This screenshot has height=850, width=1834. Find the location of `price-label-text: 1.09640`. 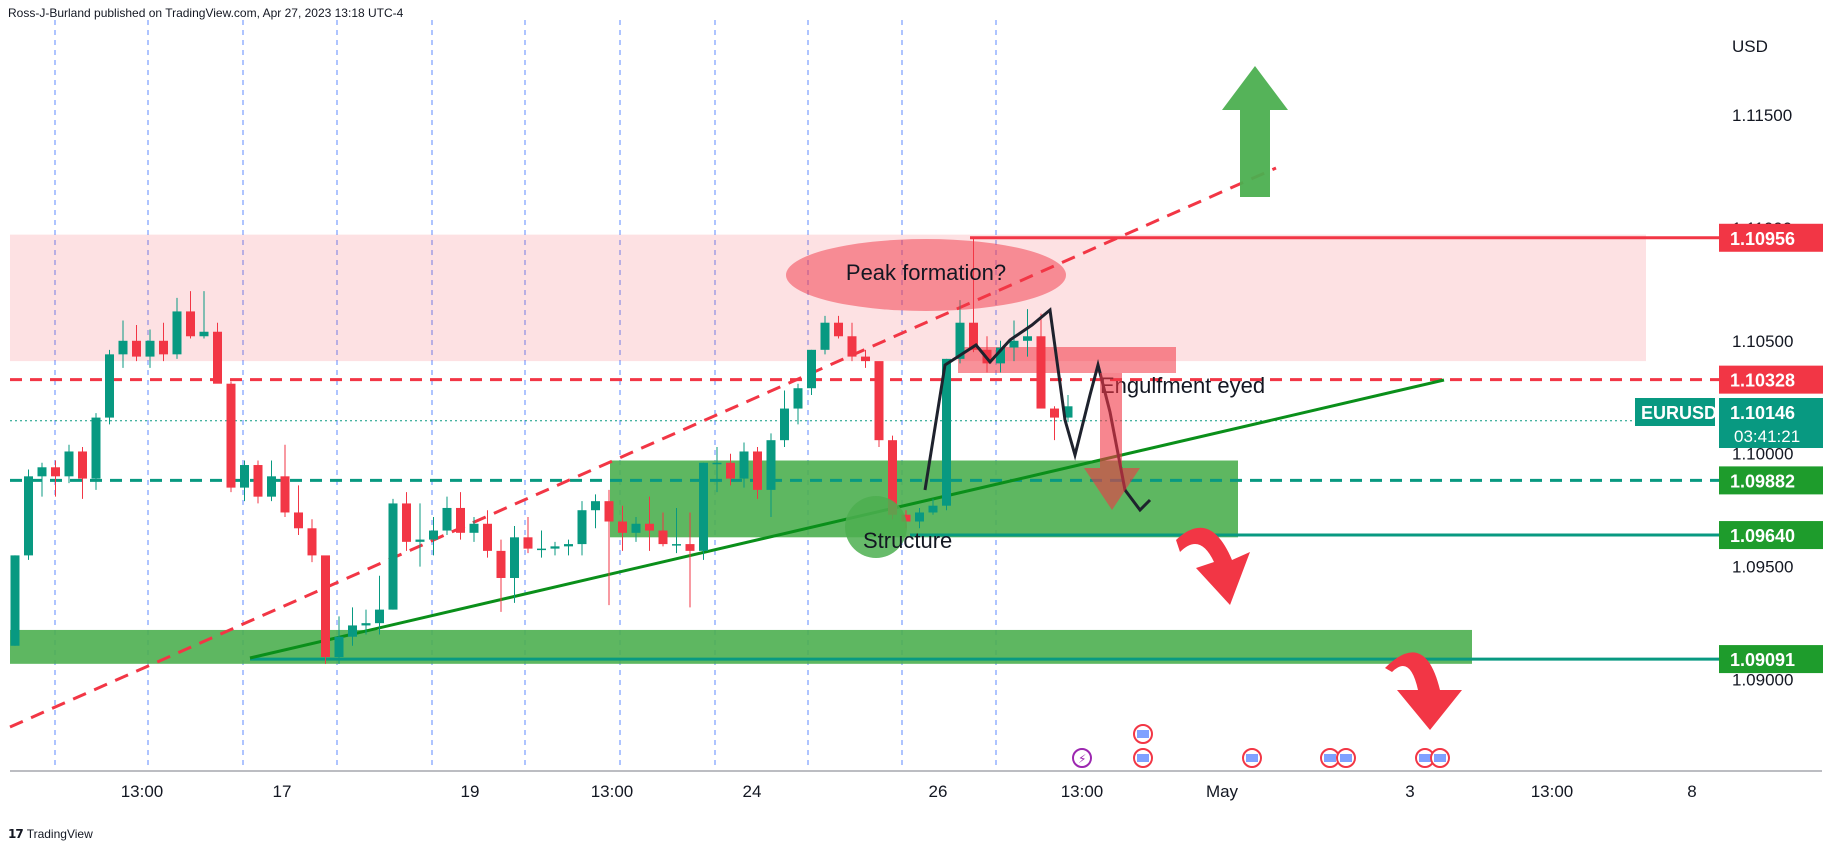

price-label-text: 1.09640 is located at coordinates (1762, 536).